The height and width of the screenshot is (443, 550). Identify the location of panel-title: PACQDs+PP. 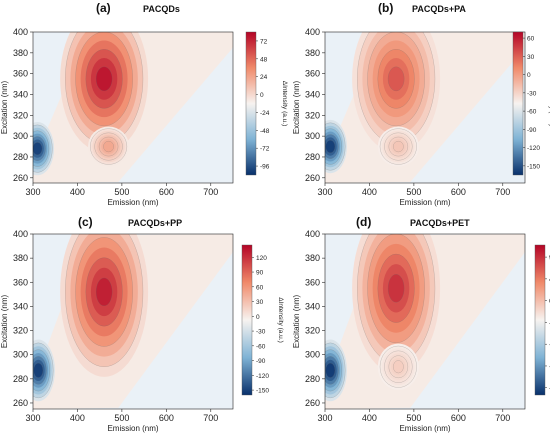
(155, 223).